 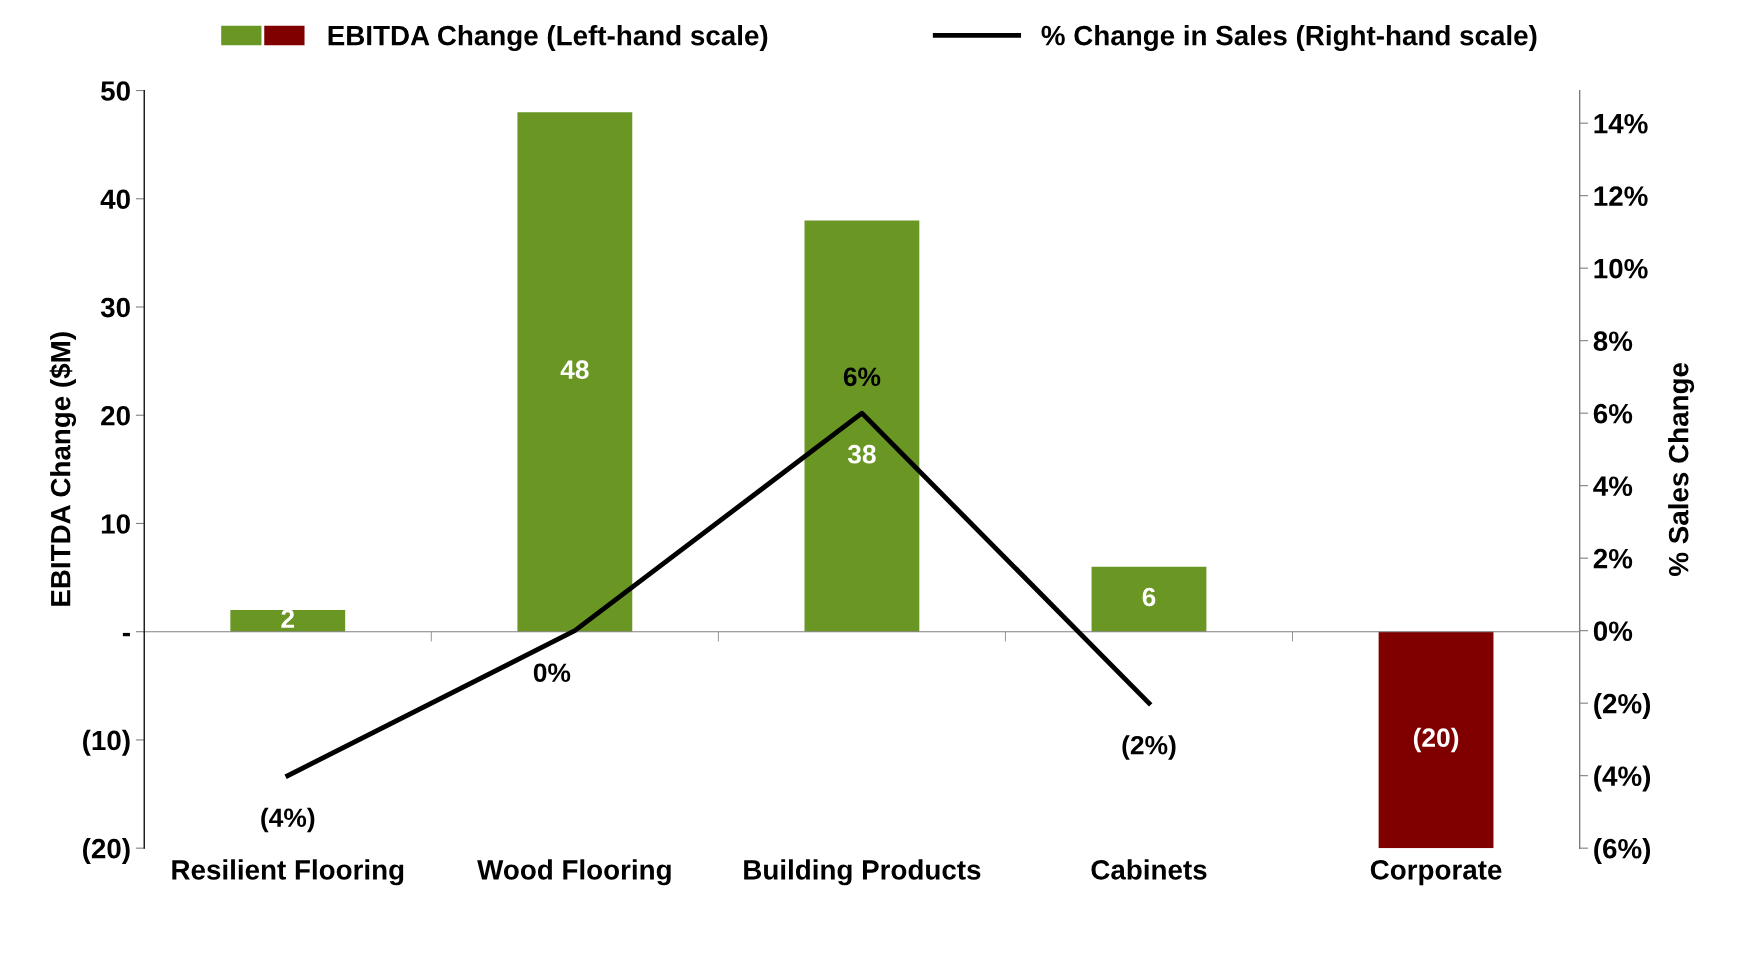 What do you see at coordinates (1149, 747) in the screenshot?
I see `data-label: (2%)` at bounding box center [1149, 747].